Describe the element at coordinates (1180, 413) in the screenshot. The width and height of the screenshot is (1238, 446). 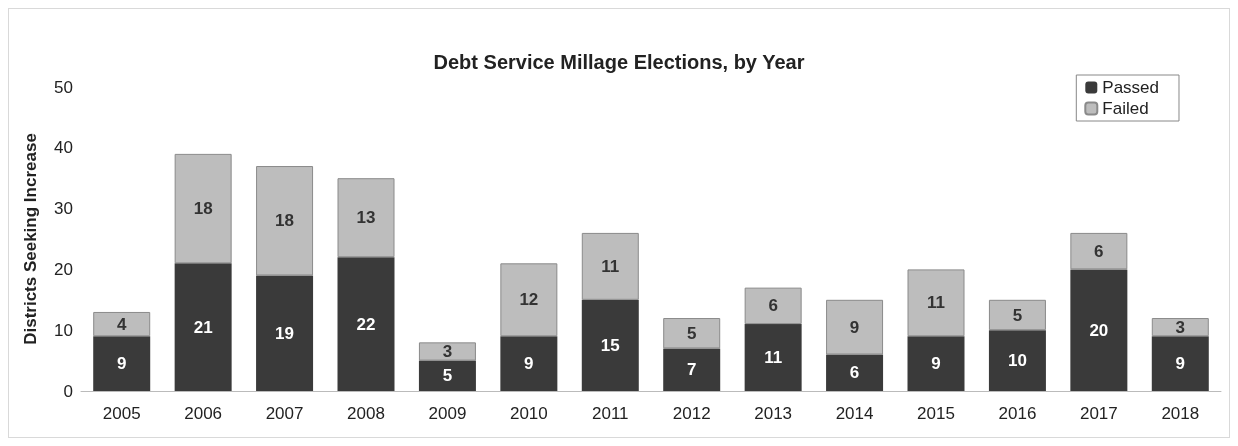
I see `x-tick-label: 2018` at that location.